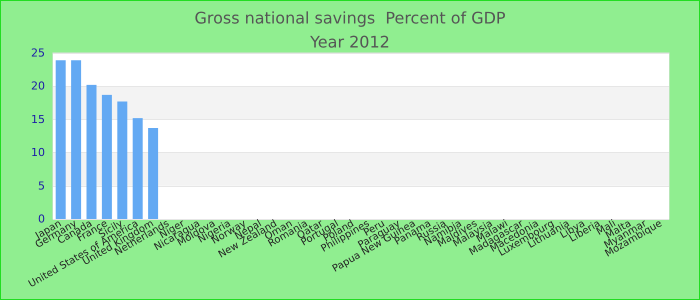 The height and width of the screenshot is (300, 700). What do you see at coordinates (38, 86) in the screenshot?
I see `y-tick-label: 20` at bounding box center [38, 86].